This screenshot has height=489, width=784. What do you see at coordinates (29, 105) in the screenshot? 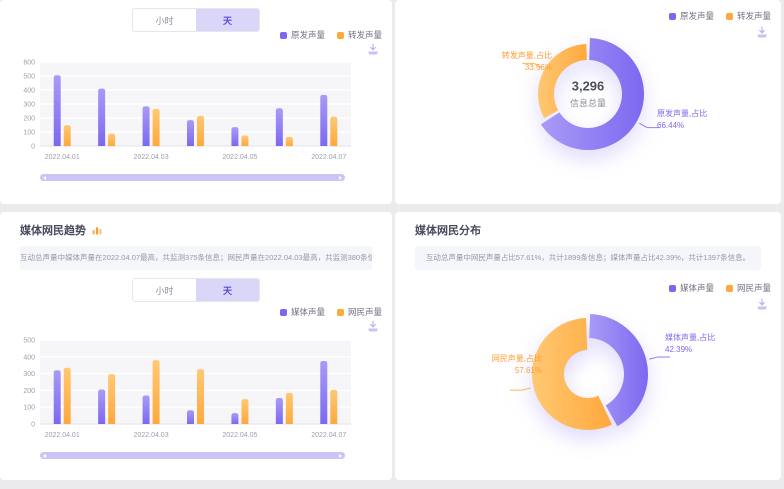
I see `svg-text: 300` at bounding box center [29, 105].